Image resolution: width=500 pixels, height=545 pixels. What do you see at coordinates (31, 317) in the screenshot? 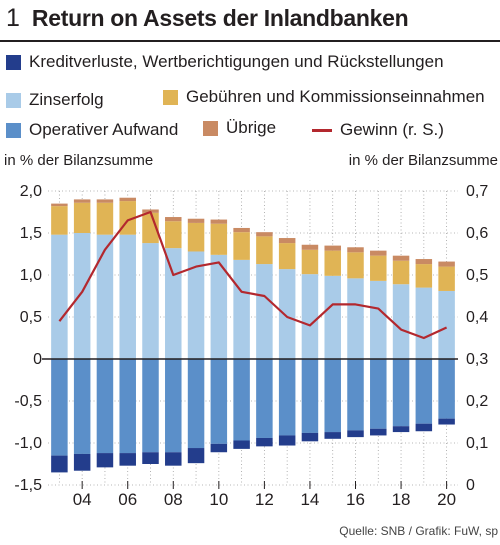
I see `y-tick-label-left: 0,5` at bounding box center [31, 317].